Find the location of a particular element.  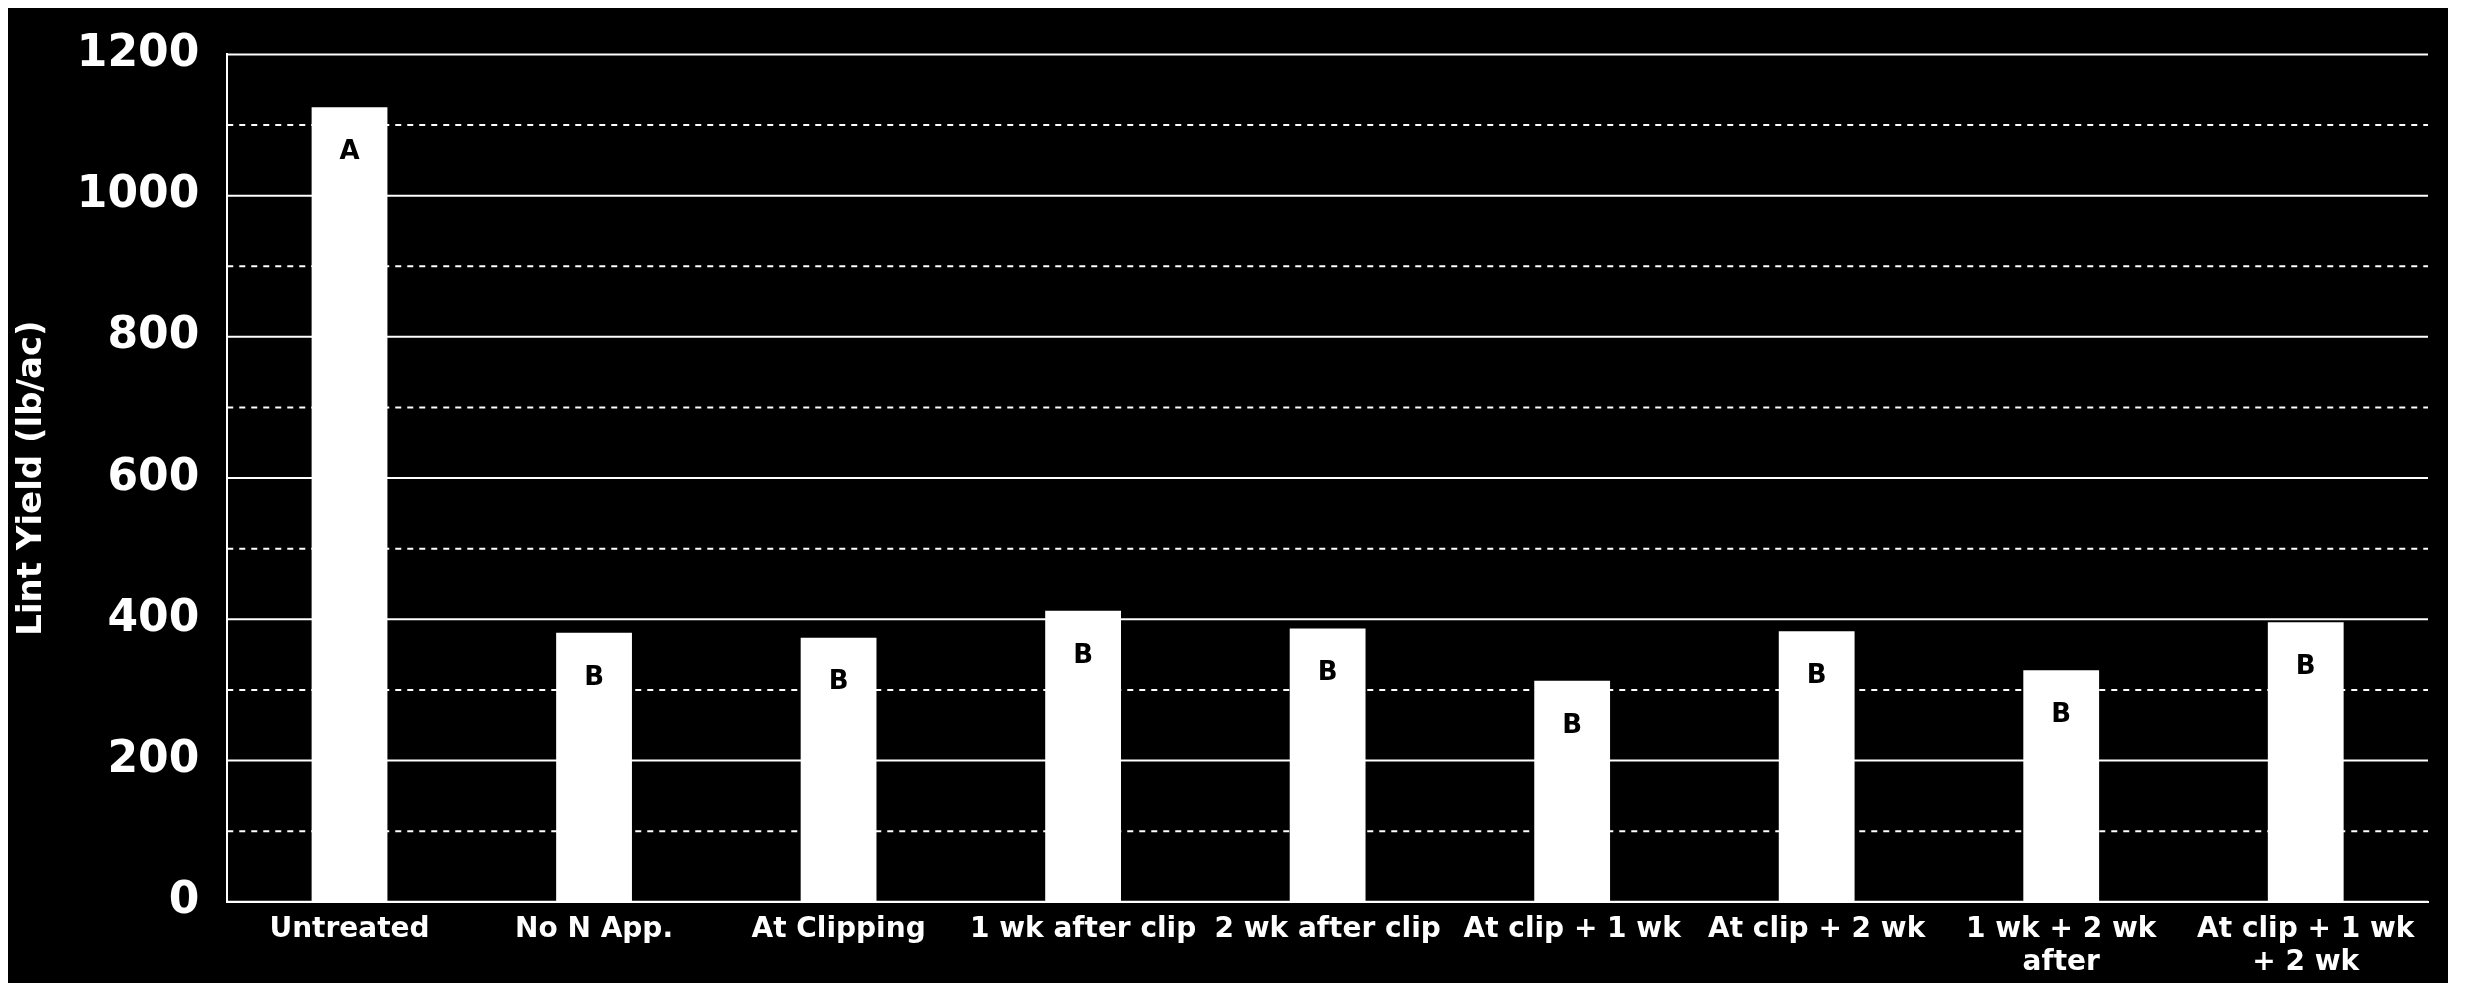

x-tick-label: At clip + 1 wk is located at coordinates (1573, 927).